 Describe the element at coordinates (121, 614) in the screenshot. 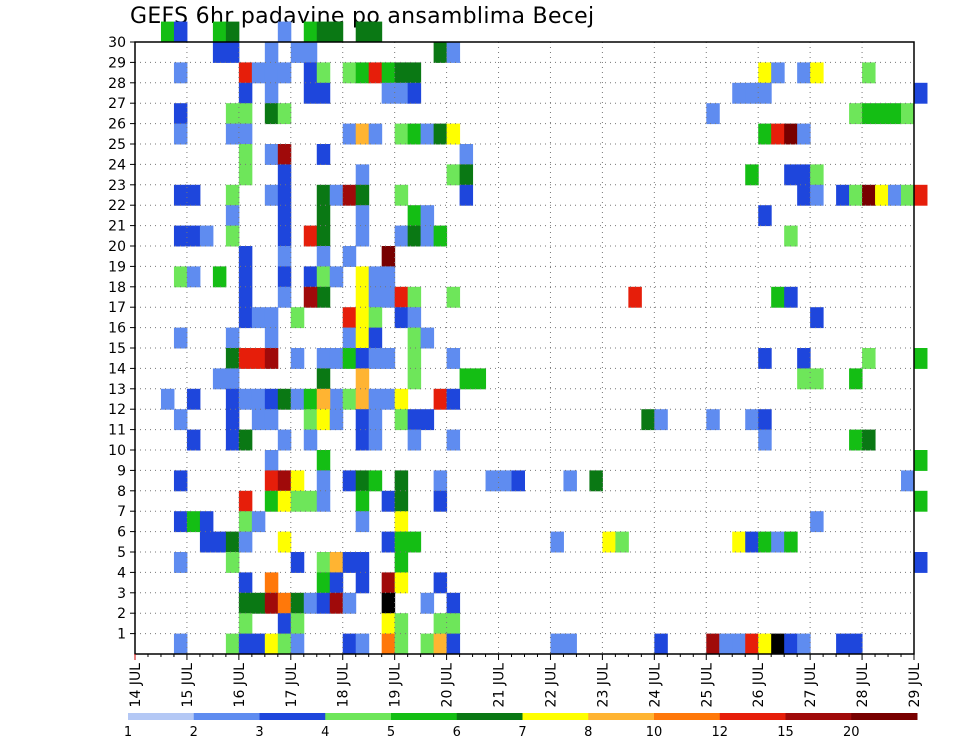

I see `y-tick-label: 2` at that location.